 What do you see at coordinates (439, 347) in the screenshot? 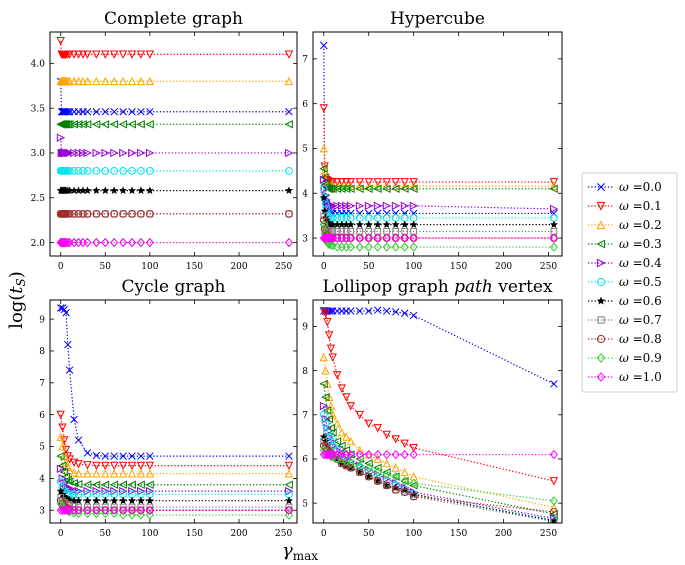
I see `series-omega-0.0` at bounding box center [439, 347].